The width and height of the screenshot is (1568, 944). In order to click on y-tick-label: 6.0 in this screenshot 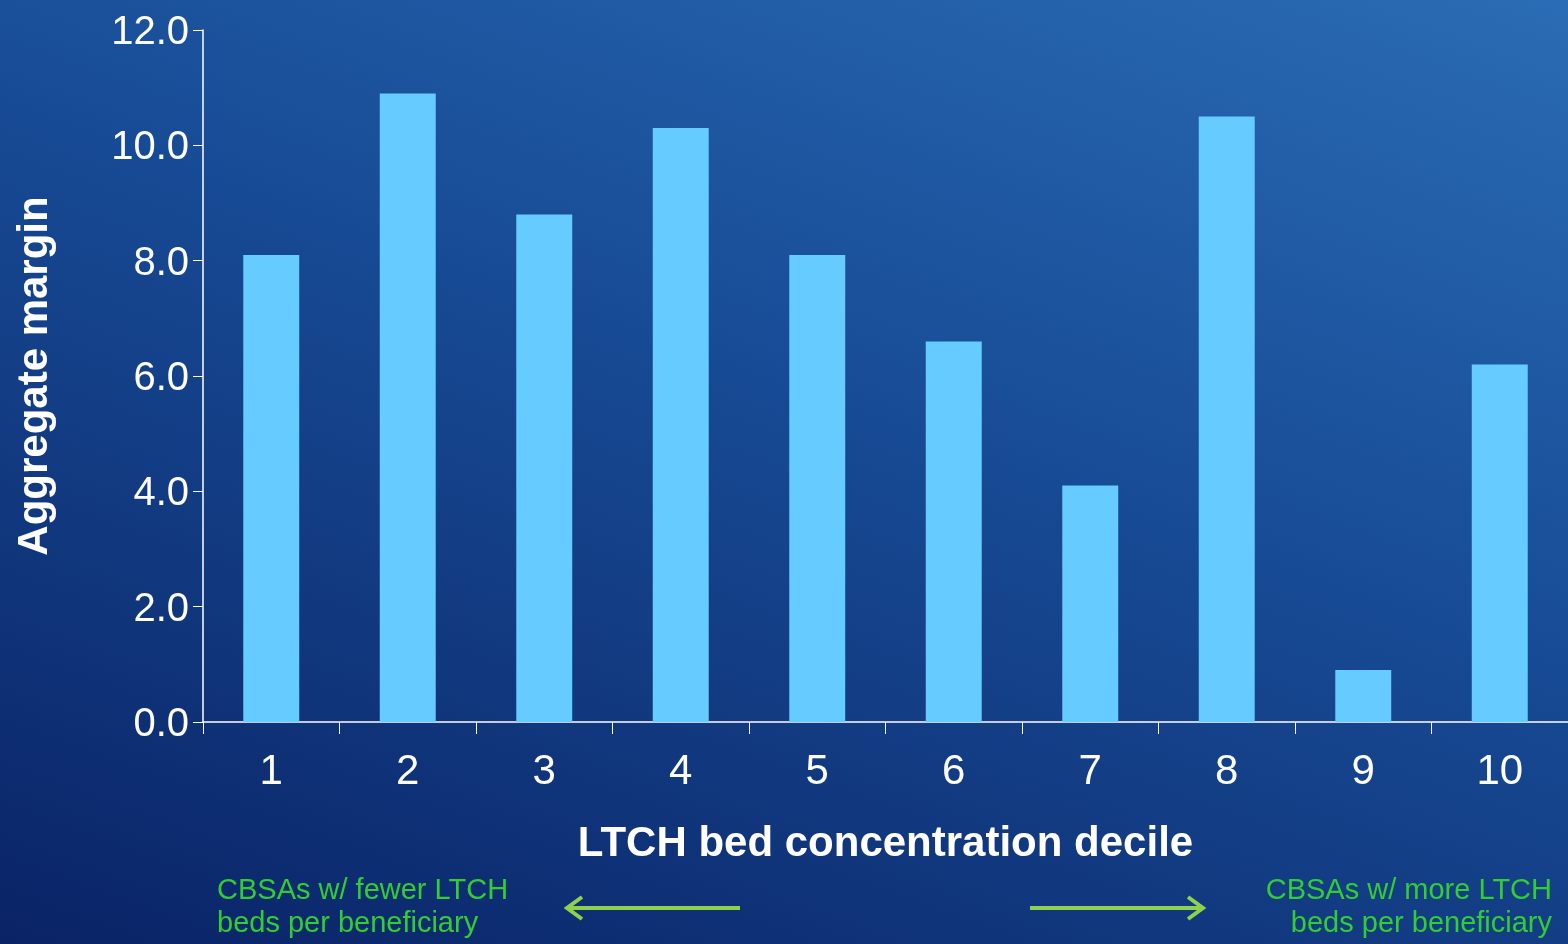, I will do `click(161, 376)`.